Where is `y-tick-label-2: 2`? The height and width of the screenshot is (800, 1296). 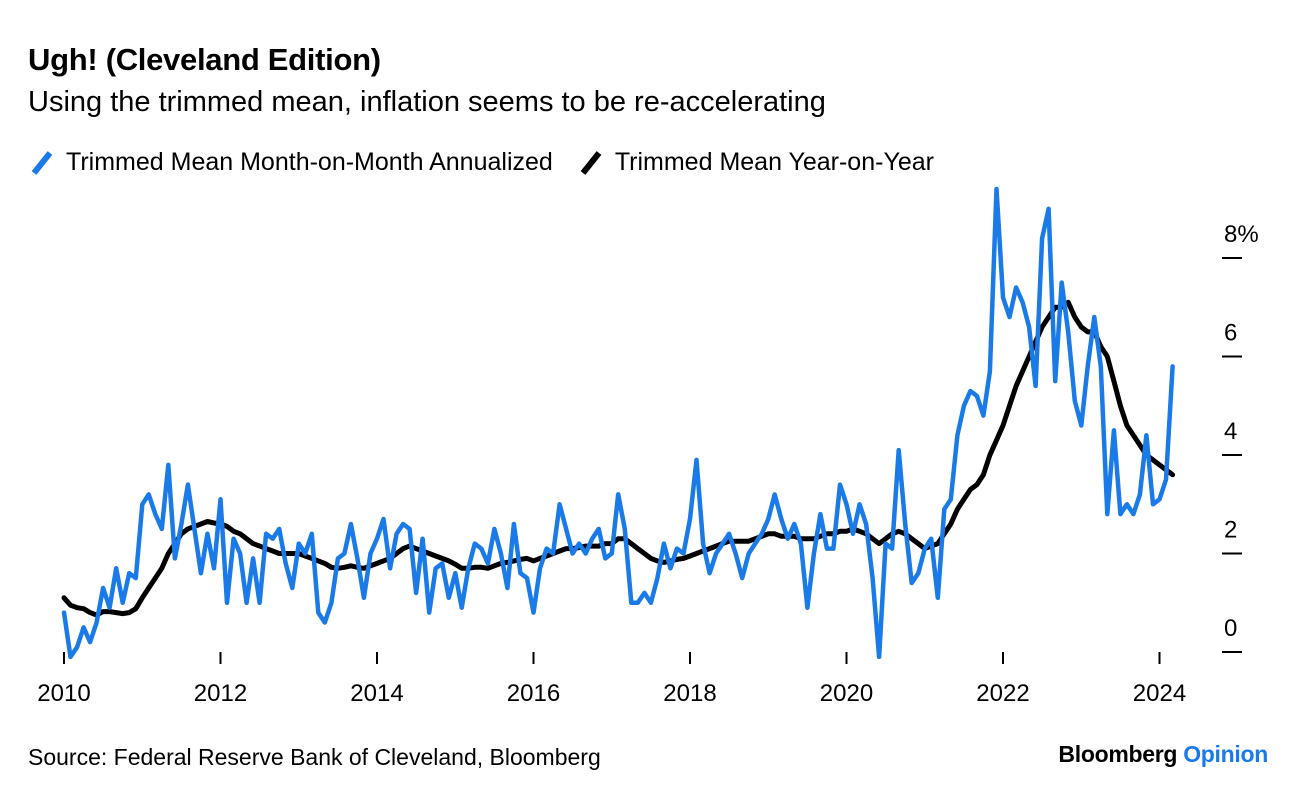
y-tick-label-2: 2 is located at coordinates (1230, 530).